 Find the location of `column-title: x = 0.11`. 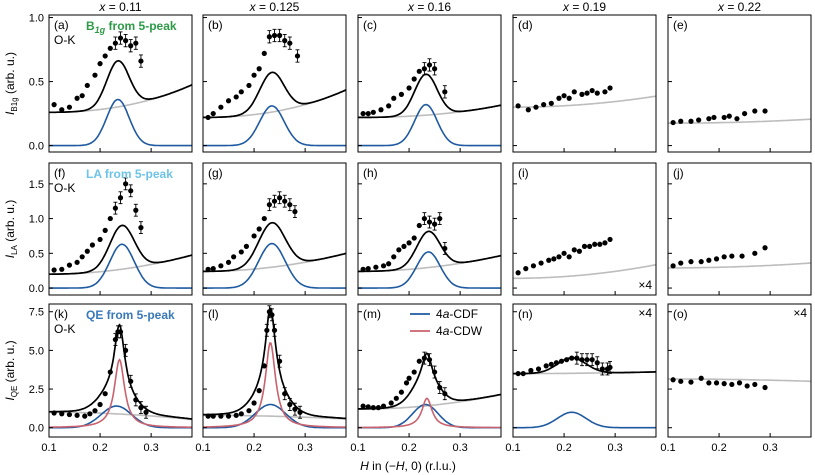

column-title: x = 0.11 is located at coordinates (119, 7).